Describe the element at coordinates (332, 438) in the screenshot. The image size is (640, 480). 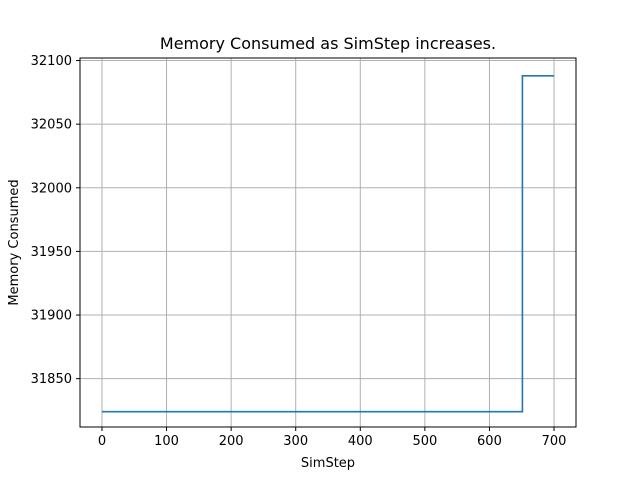
I see `x-axis-ticks: 0 100 200 300 400 500 600 700` at that location.